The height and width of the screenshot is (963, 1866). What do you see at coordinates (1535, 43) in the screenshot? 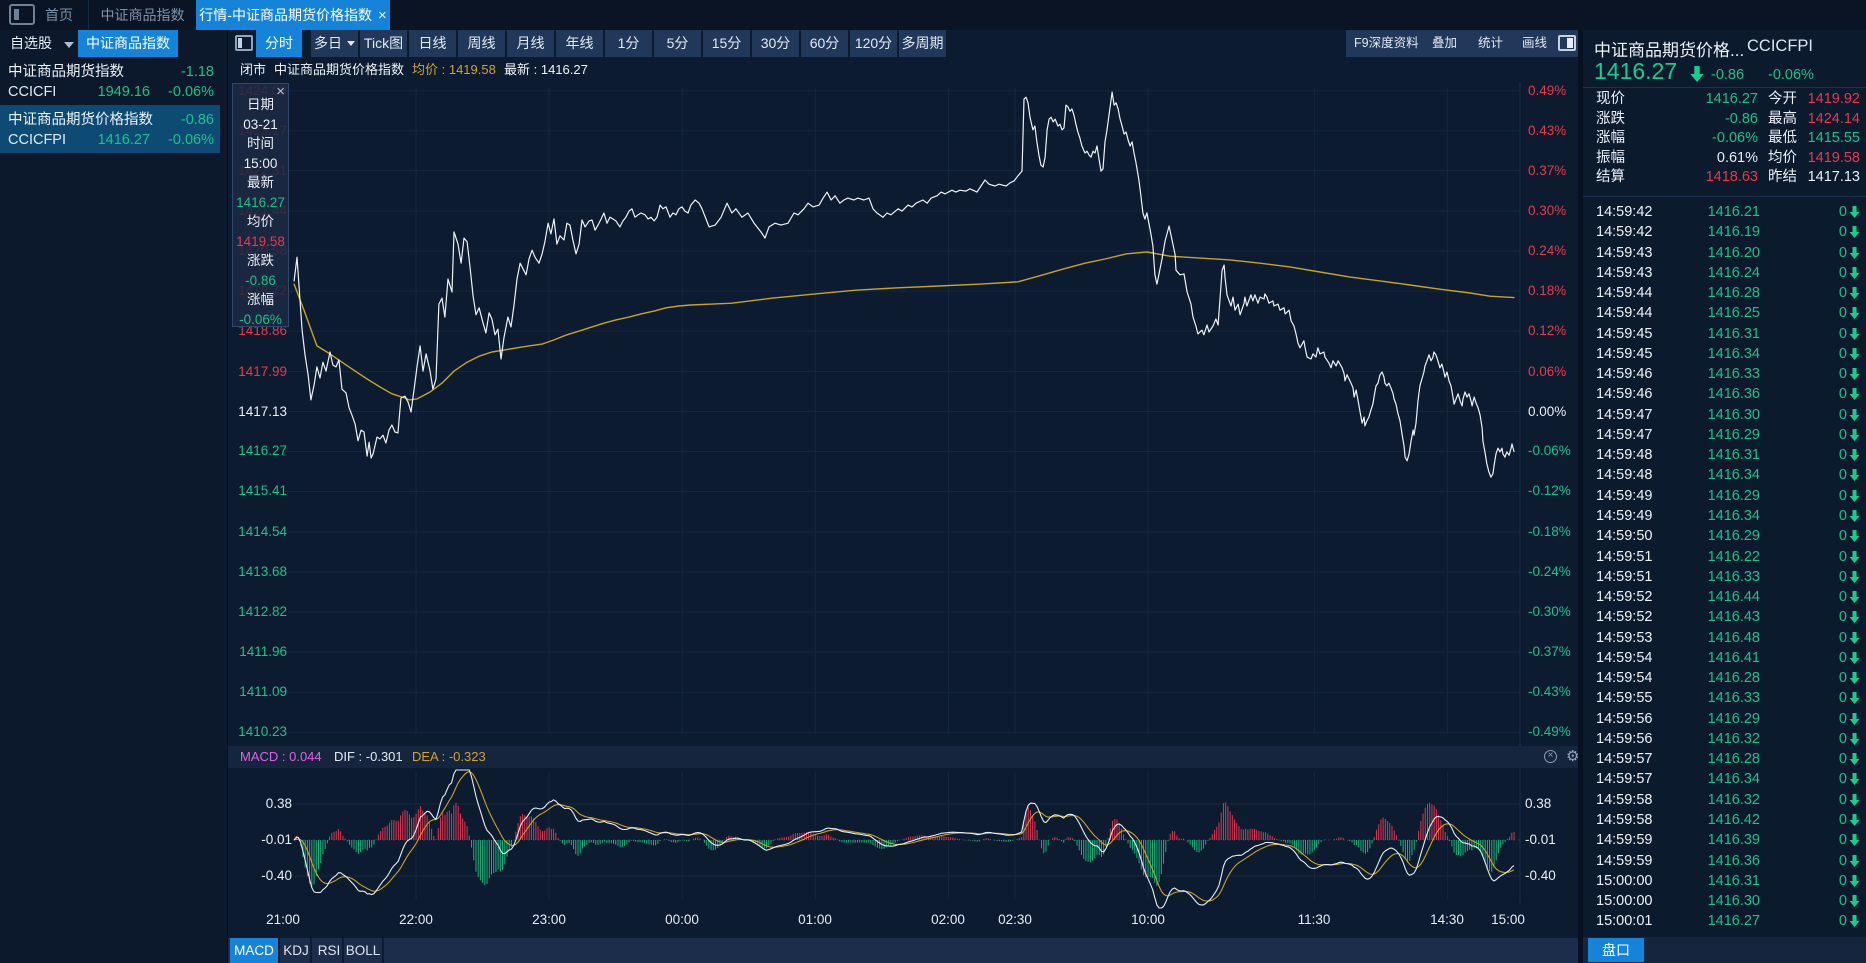
I see `menu-item-画线: 画线` at bounding box center [1535, 43].